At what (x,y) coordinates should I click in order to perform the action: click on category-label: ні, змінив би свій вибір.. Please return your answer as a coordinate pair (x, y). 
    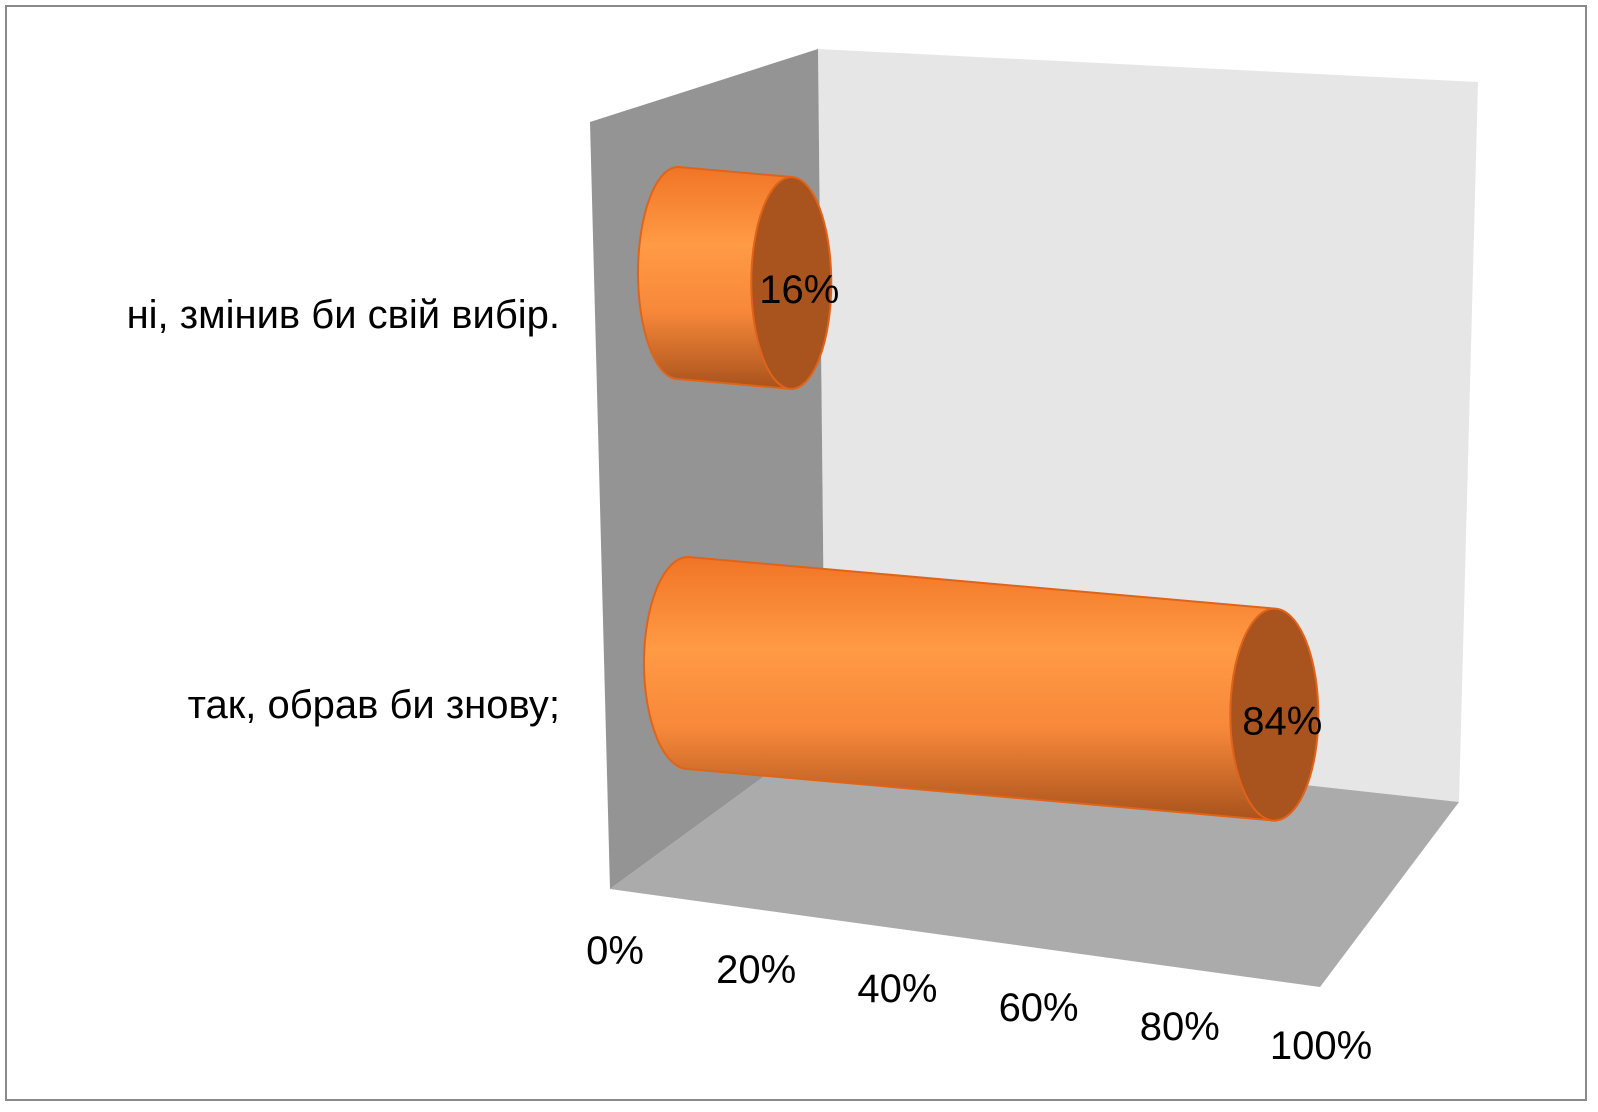
    Looking at the image, I should click on (343, 315).